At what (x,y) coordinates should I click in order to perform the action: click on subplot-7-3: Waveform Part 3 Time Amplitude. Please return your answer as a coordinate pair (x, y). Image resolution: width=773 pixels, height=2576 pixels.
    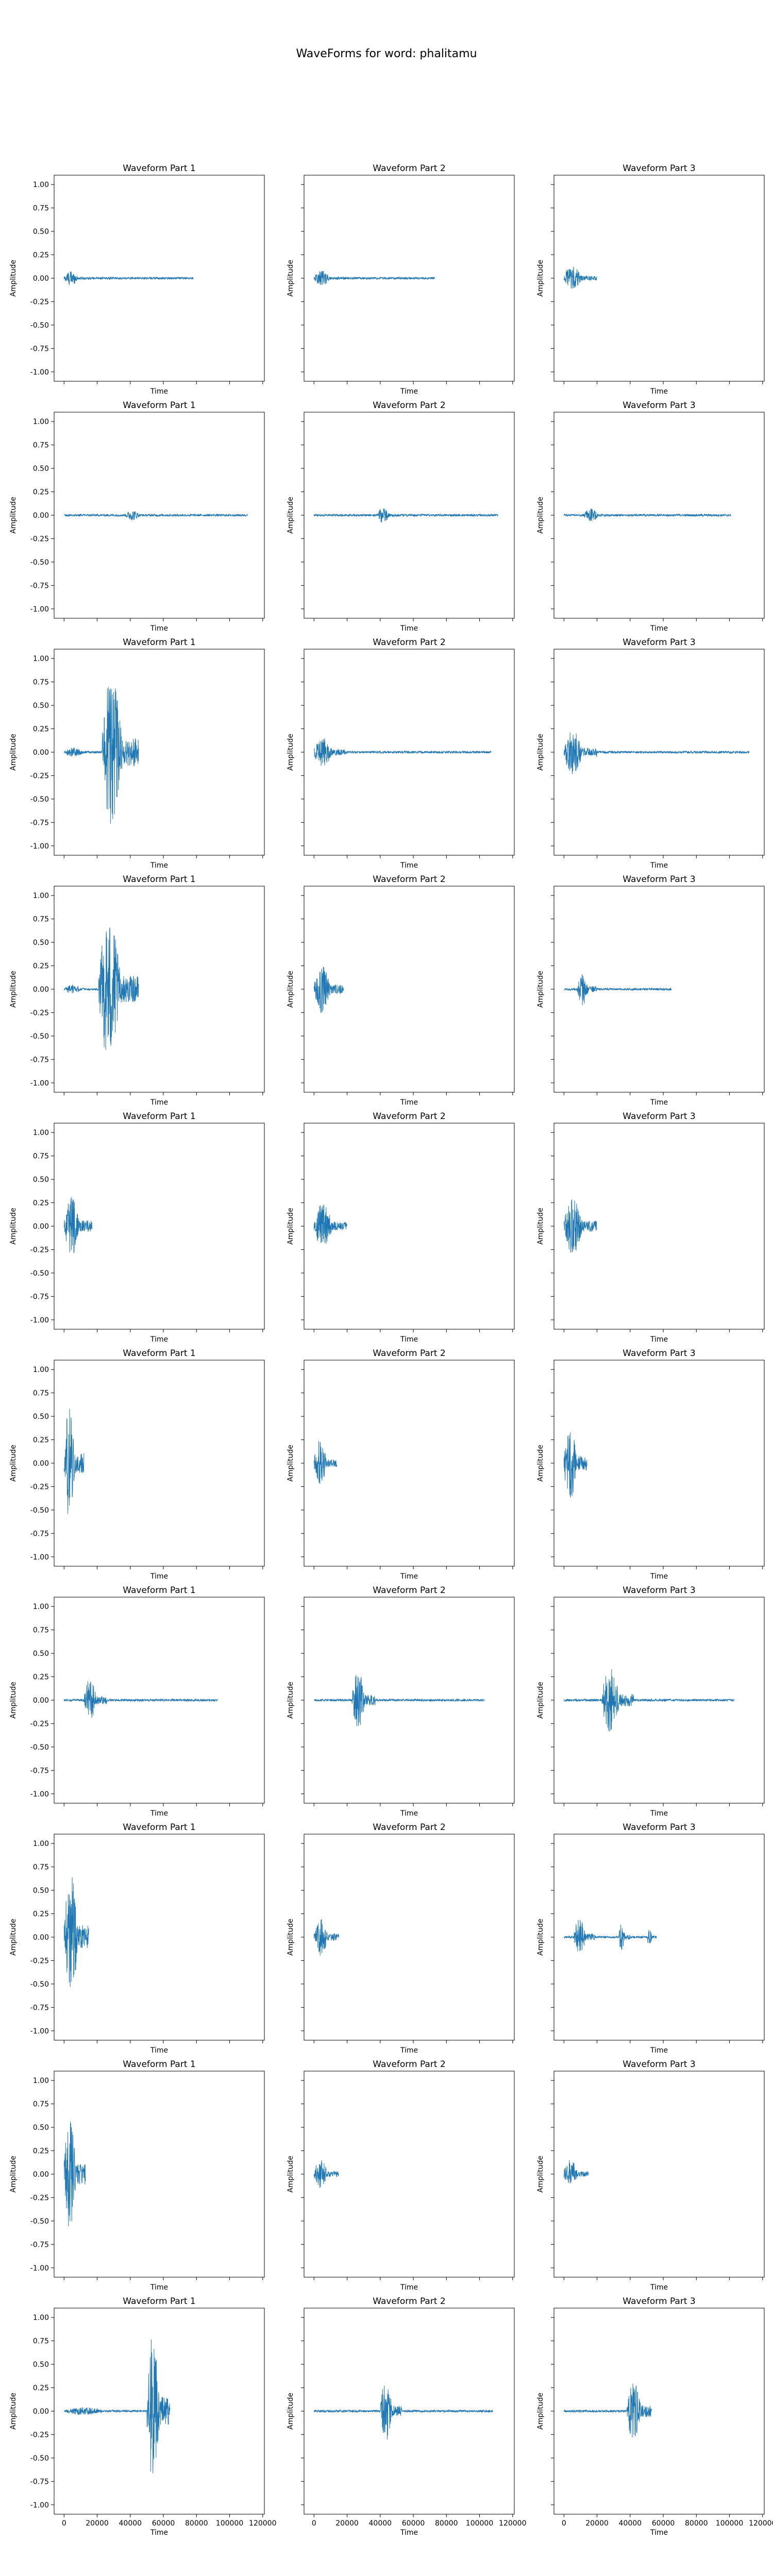
    Looking at the image, I should click on (650, 1701).